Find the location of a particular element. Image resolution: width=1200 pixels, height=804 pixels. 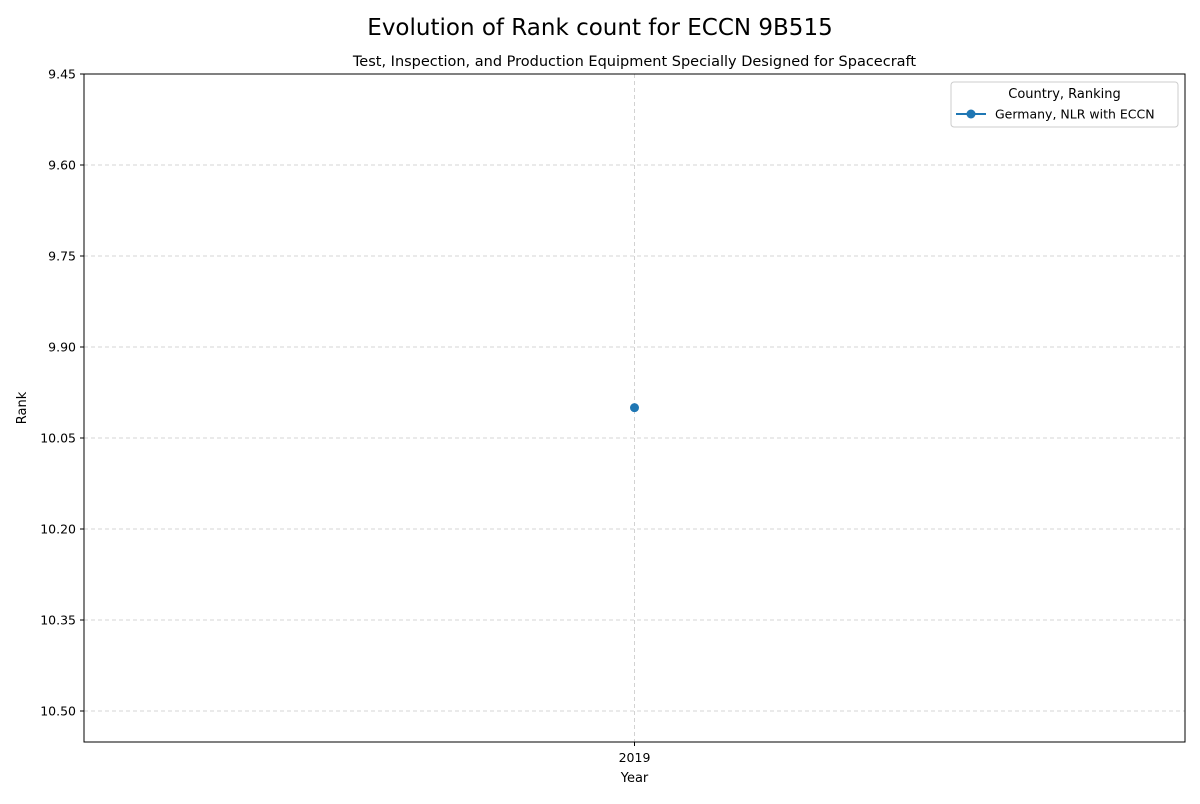

x-axis-label: Year is located at coordinates (634, 778).